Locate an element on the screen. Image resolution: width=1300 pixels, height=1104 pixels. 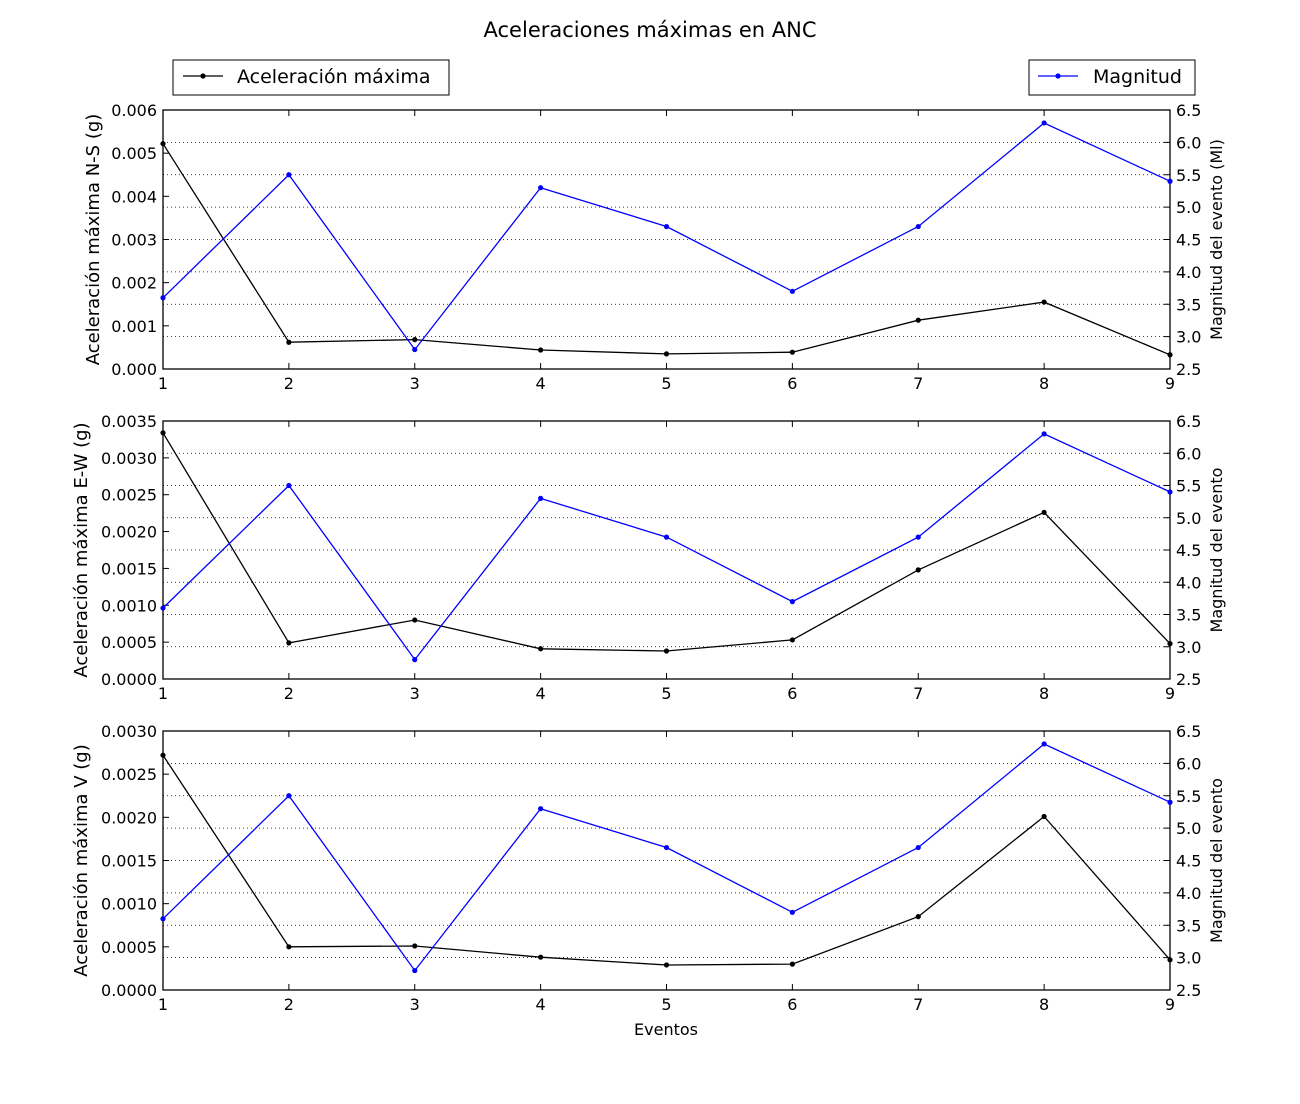
y-left-tick-label: 0.0015 is located at coordinates (129, 568).